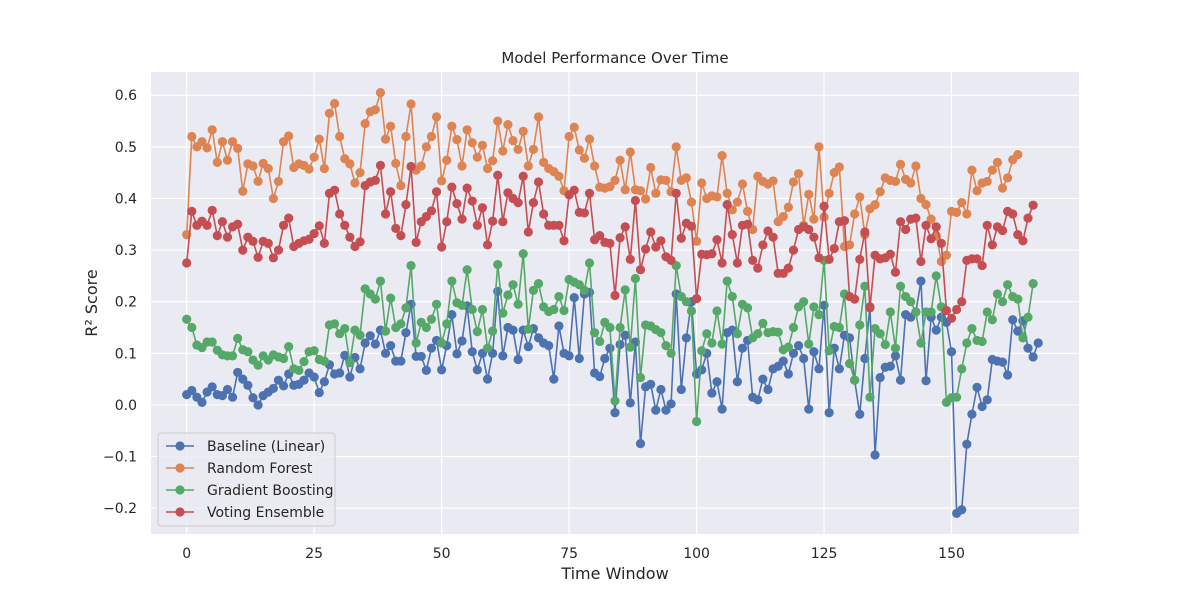  I want to click on x-tick-label: 125, so click(824, 554).